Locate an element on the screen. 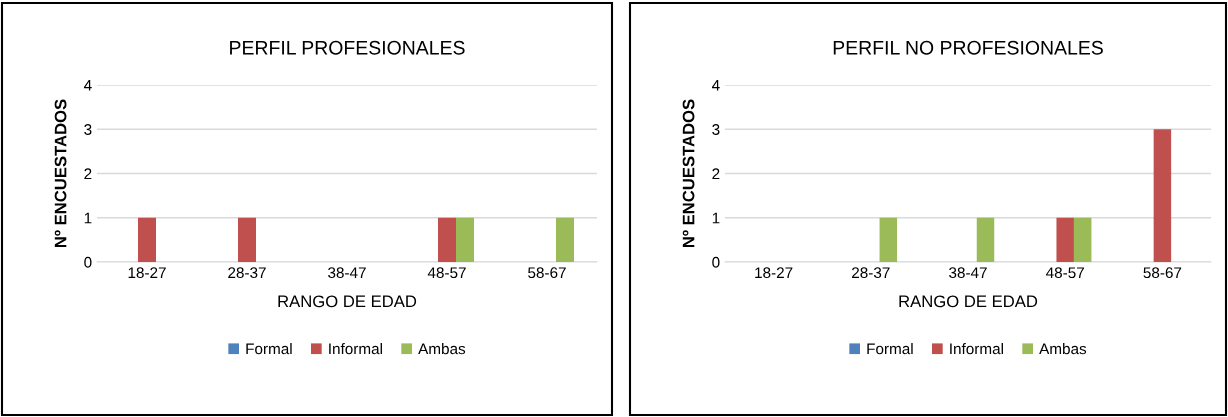  chart-title: PERFIL NO PROFESIONALES is located at coordinates (968, 47).